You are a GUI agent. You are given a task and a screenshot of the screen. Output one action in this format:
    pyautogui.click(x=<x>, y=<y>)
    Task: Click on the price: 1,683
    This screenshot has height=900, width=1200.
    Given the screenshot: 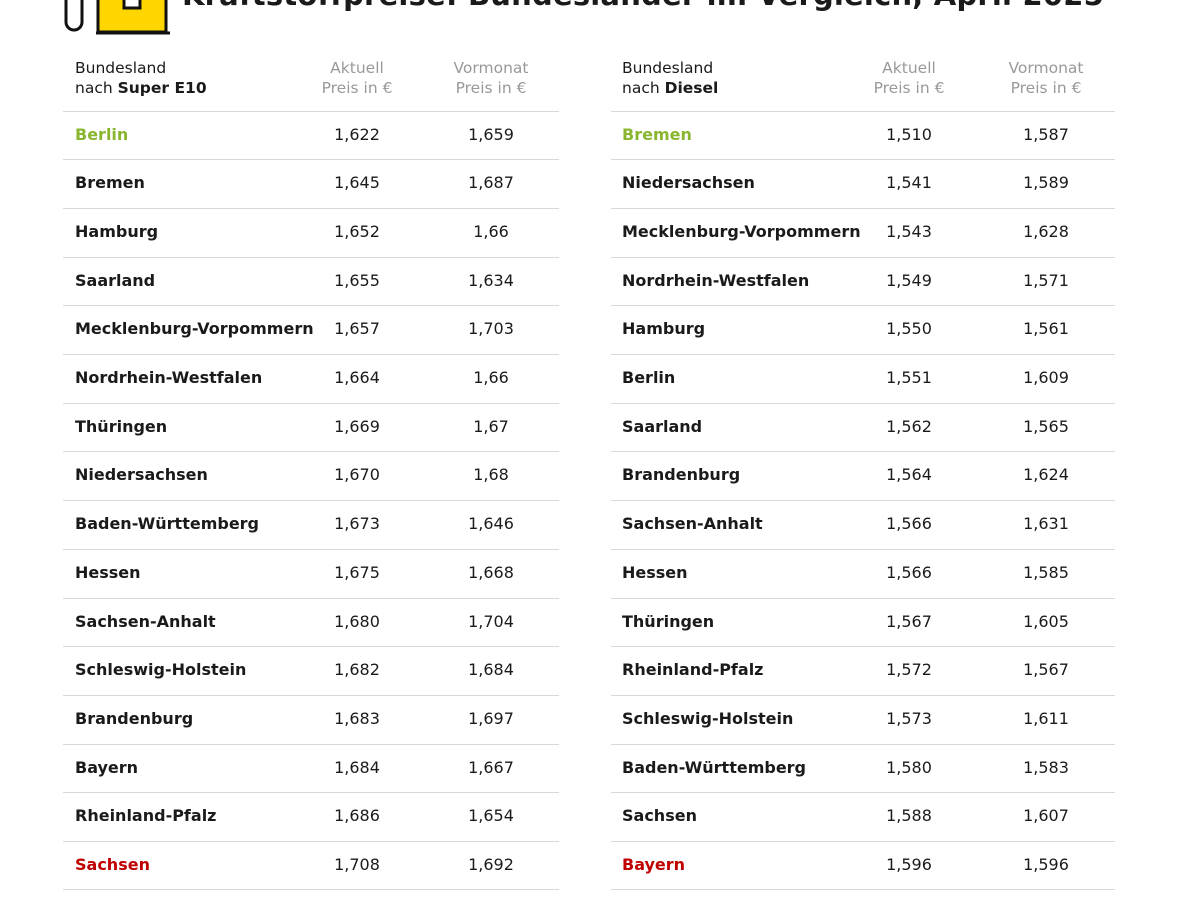 What is the action you would take?
    pyautogui.click(x=357, y=718)
    